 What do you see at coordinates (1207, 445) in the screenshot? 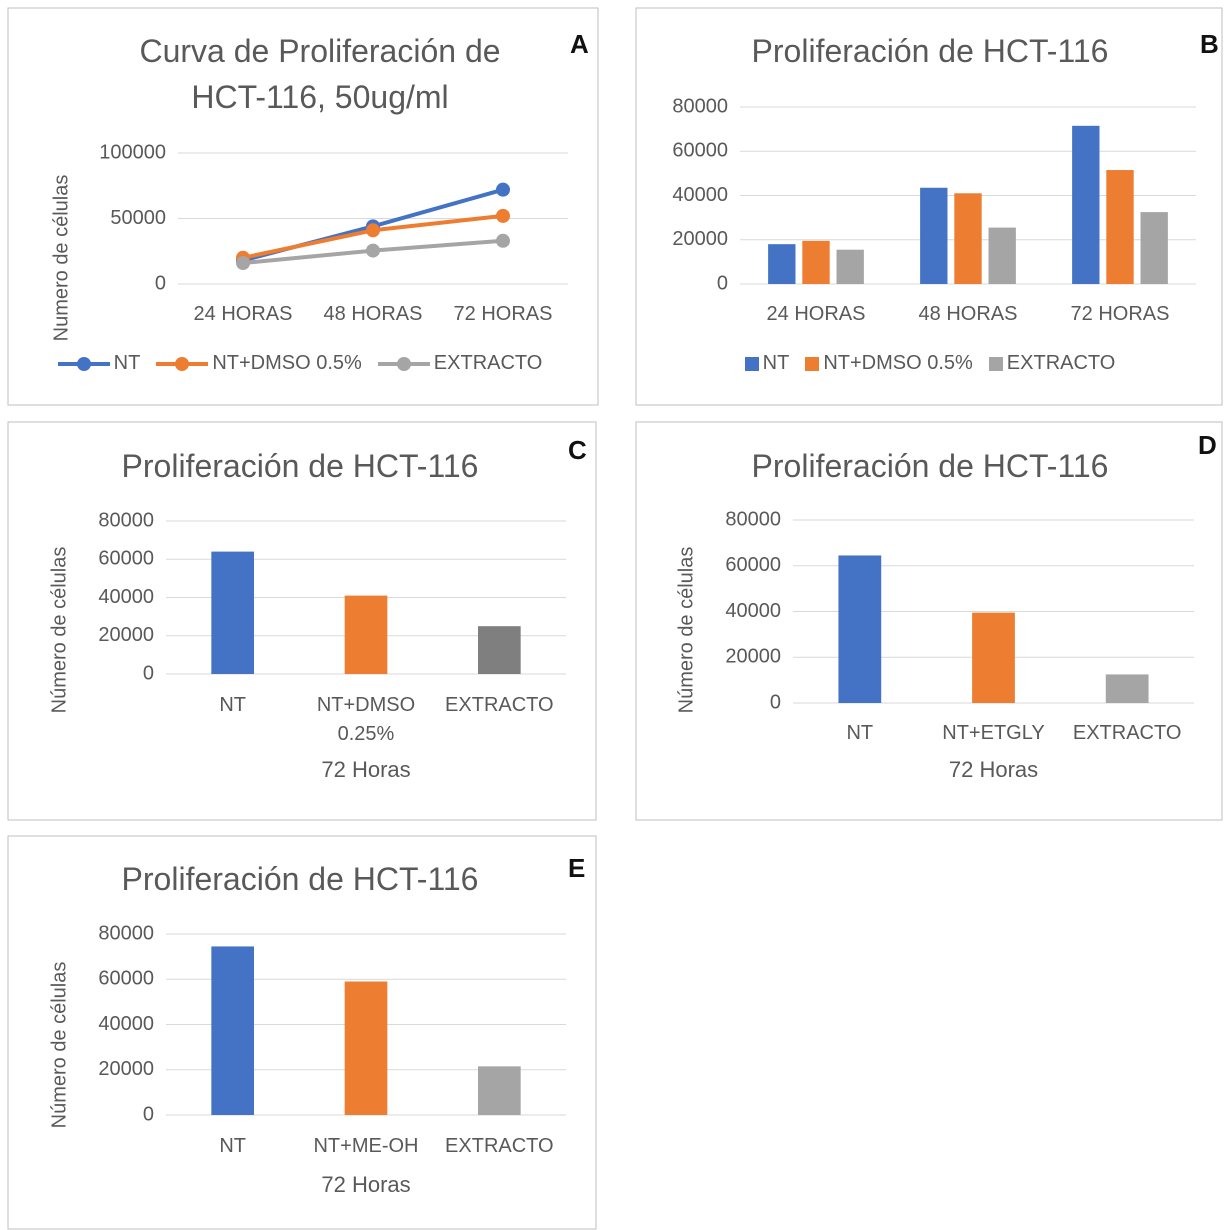
I see `panel-label: D` at bounding box center [1207, 445].